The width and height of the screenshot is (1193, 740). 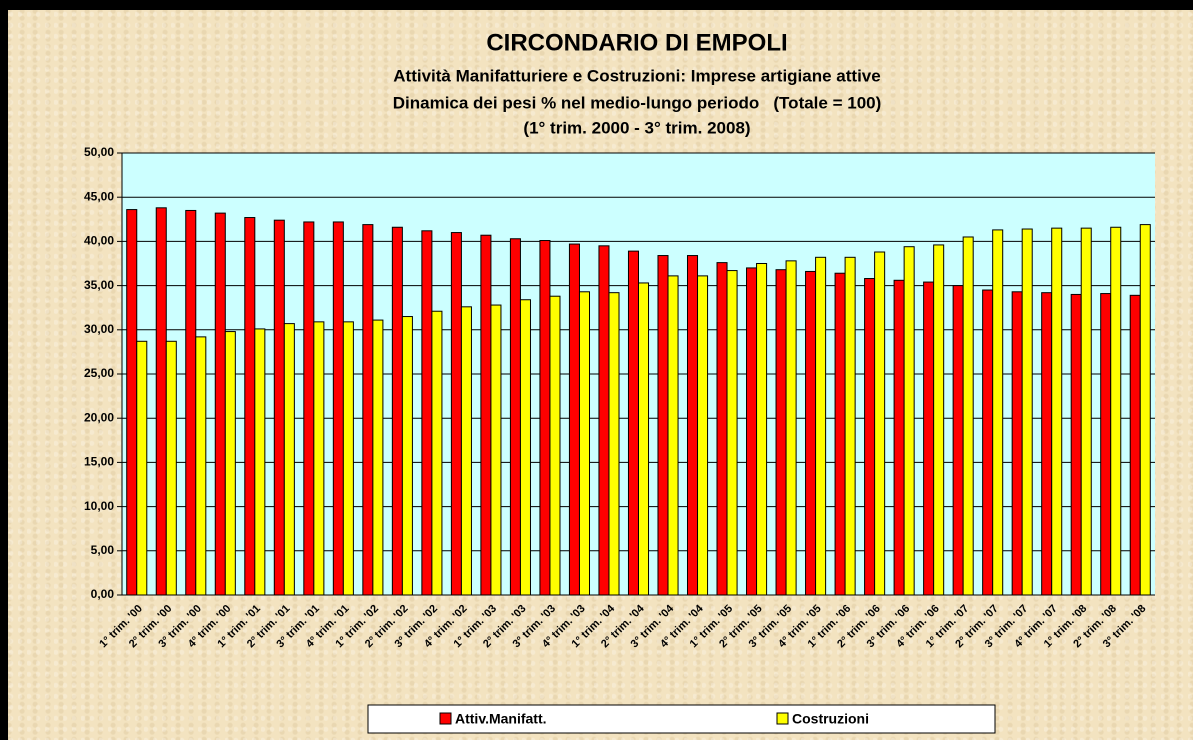 I want to click on legend-box, so click(x=681, y=719).